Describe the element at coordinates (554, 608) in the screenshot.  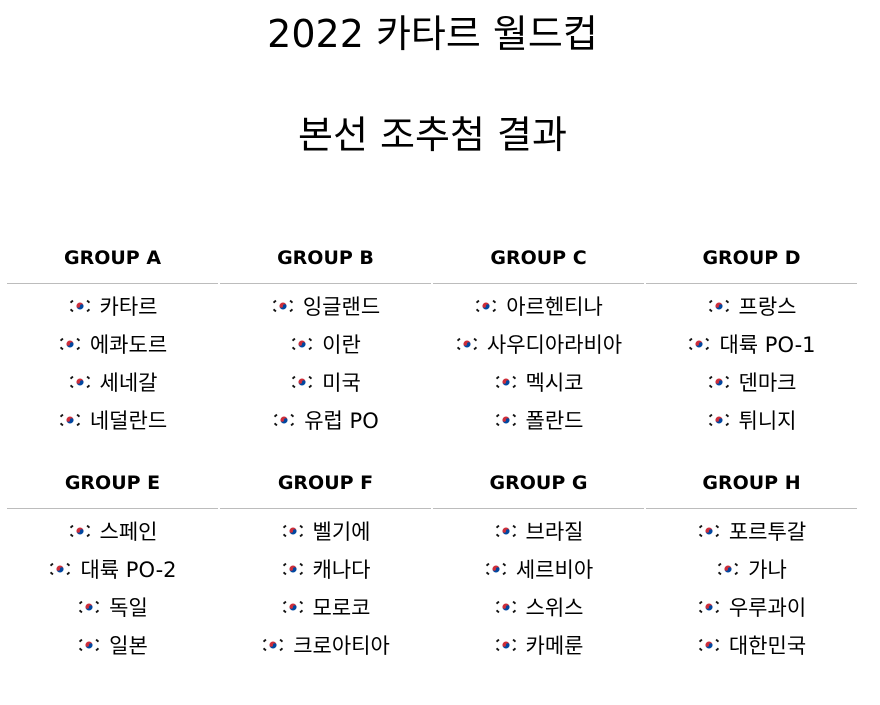
I see `team-name: 스위스` at that location.